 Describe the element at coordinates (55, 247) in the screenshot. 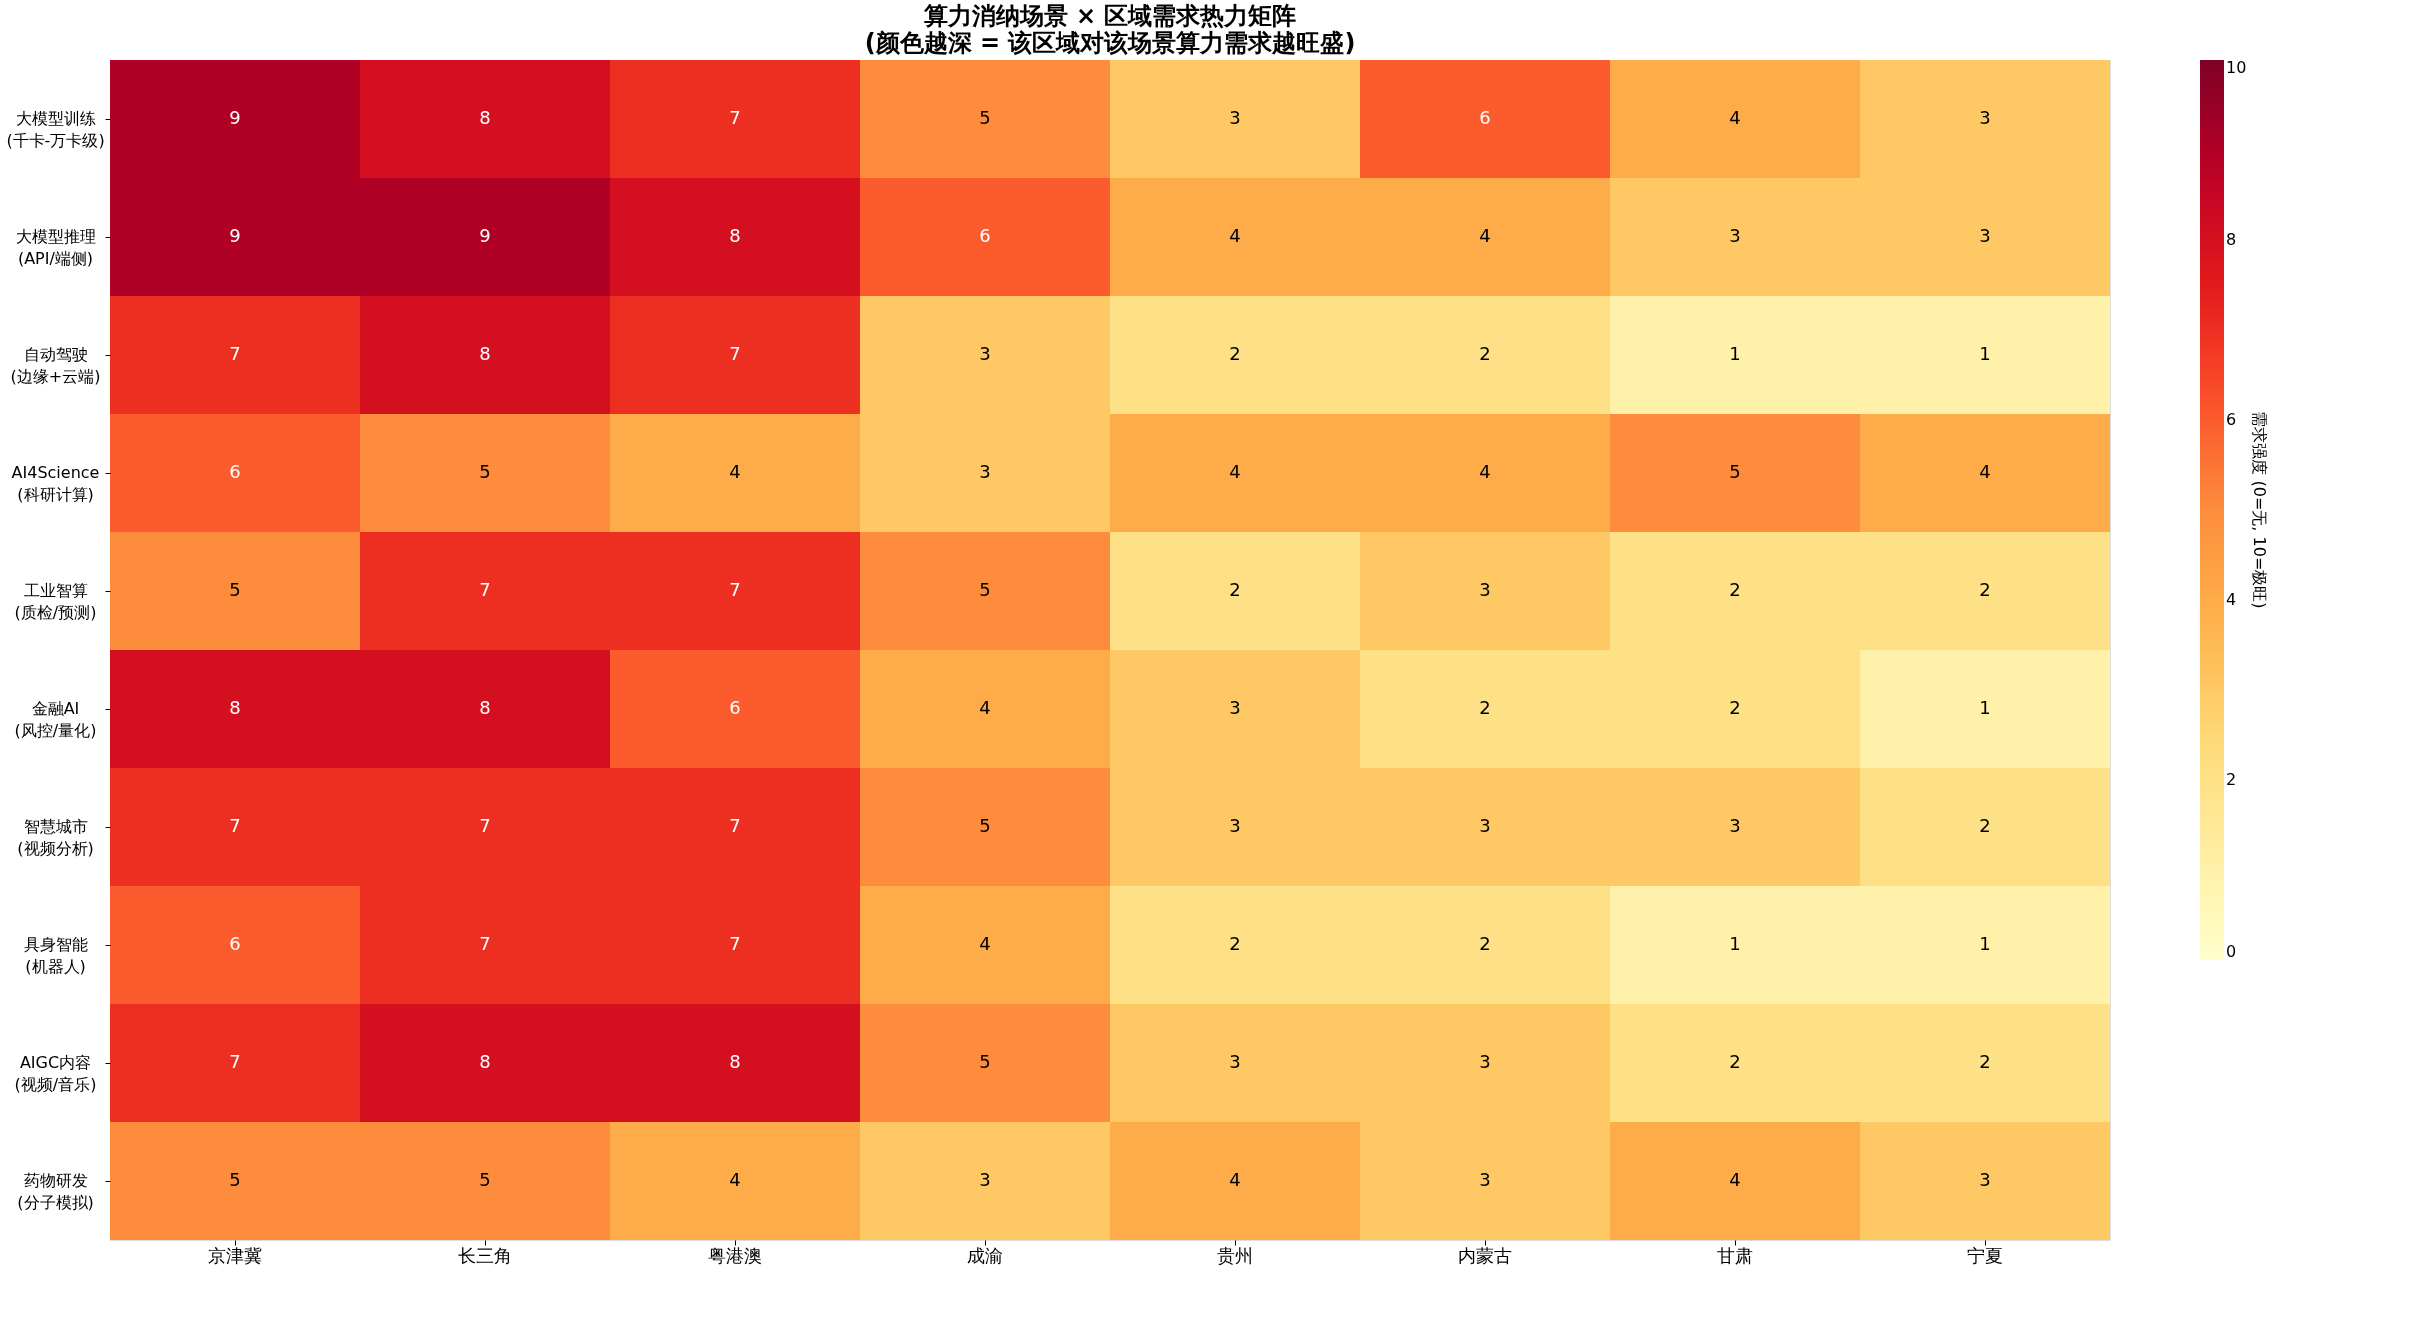

I see `y-tick-label: 大模型推理 (API/端侧)` at that location.